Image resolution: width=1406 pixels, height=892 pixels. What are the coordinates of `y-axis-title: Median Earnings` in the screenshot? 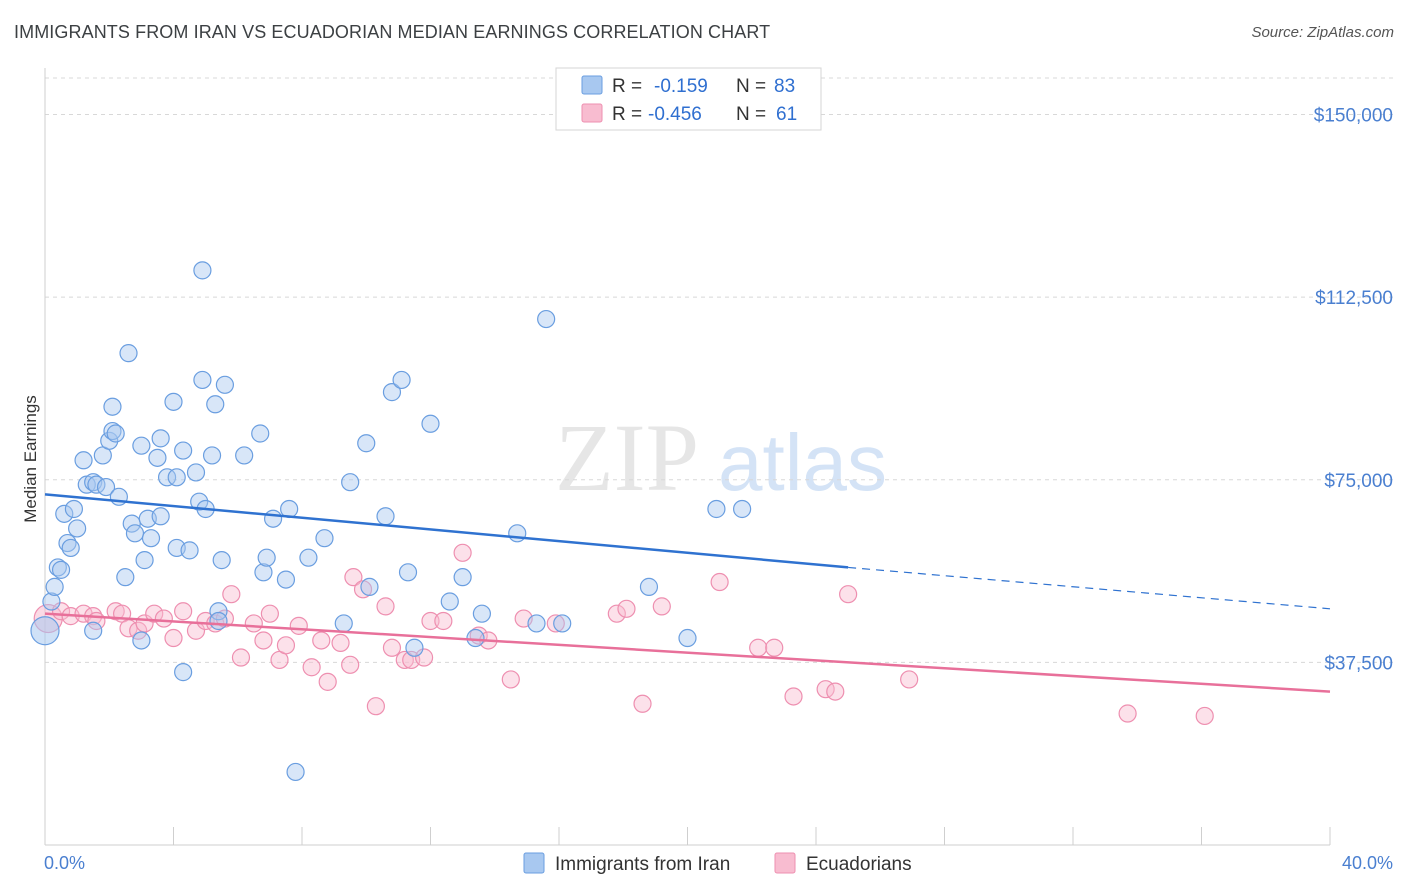 It's located at (30, 459).